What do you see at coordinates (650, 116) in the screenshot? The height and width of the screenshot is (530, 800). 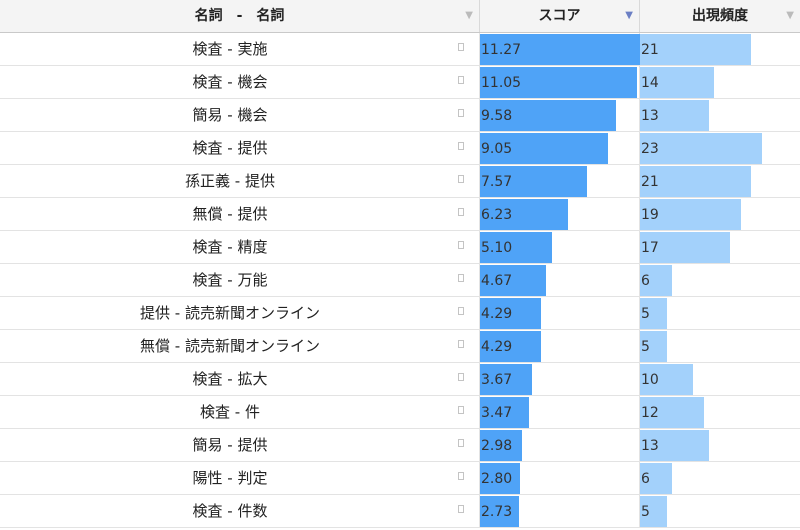 I see `freq-value: 13` at bounding box center [650, 116].